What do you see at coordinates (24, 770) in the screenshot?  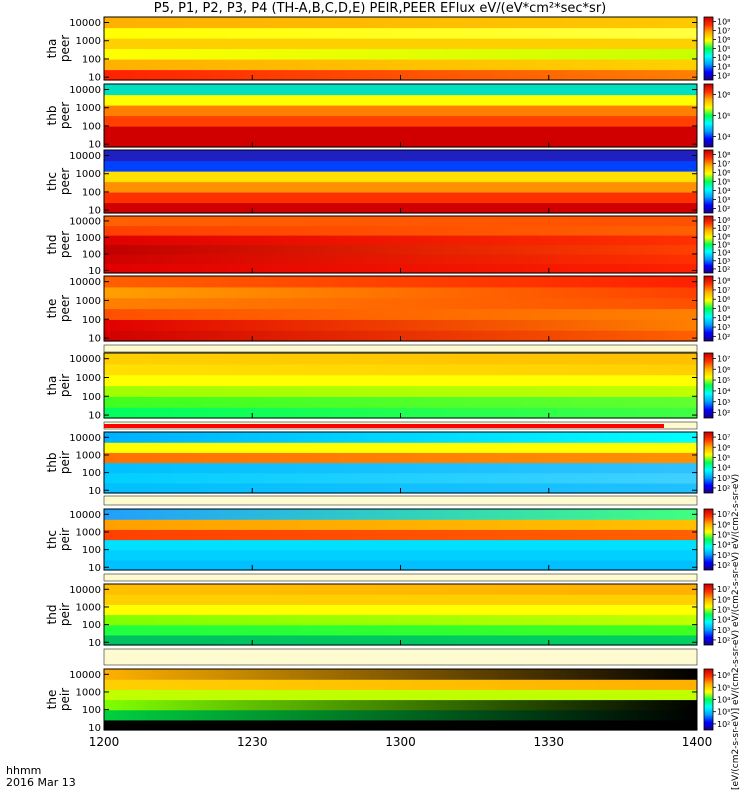 I see `time-axis-label: hhmm` at bounding box center [24, 770].